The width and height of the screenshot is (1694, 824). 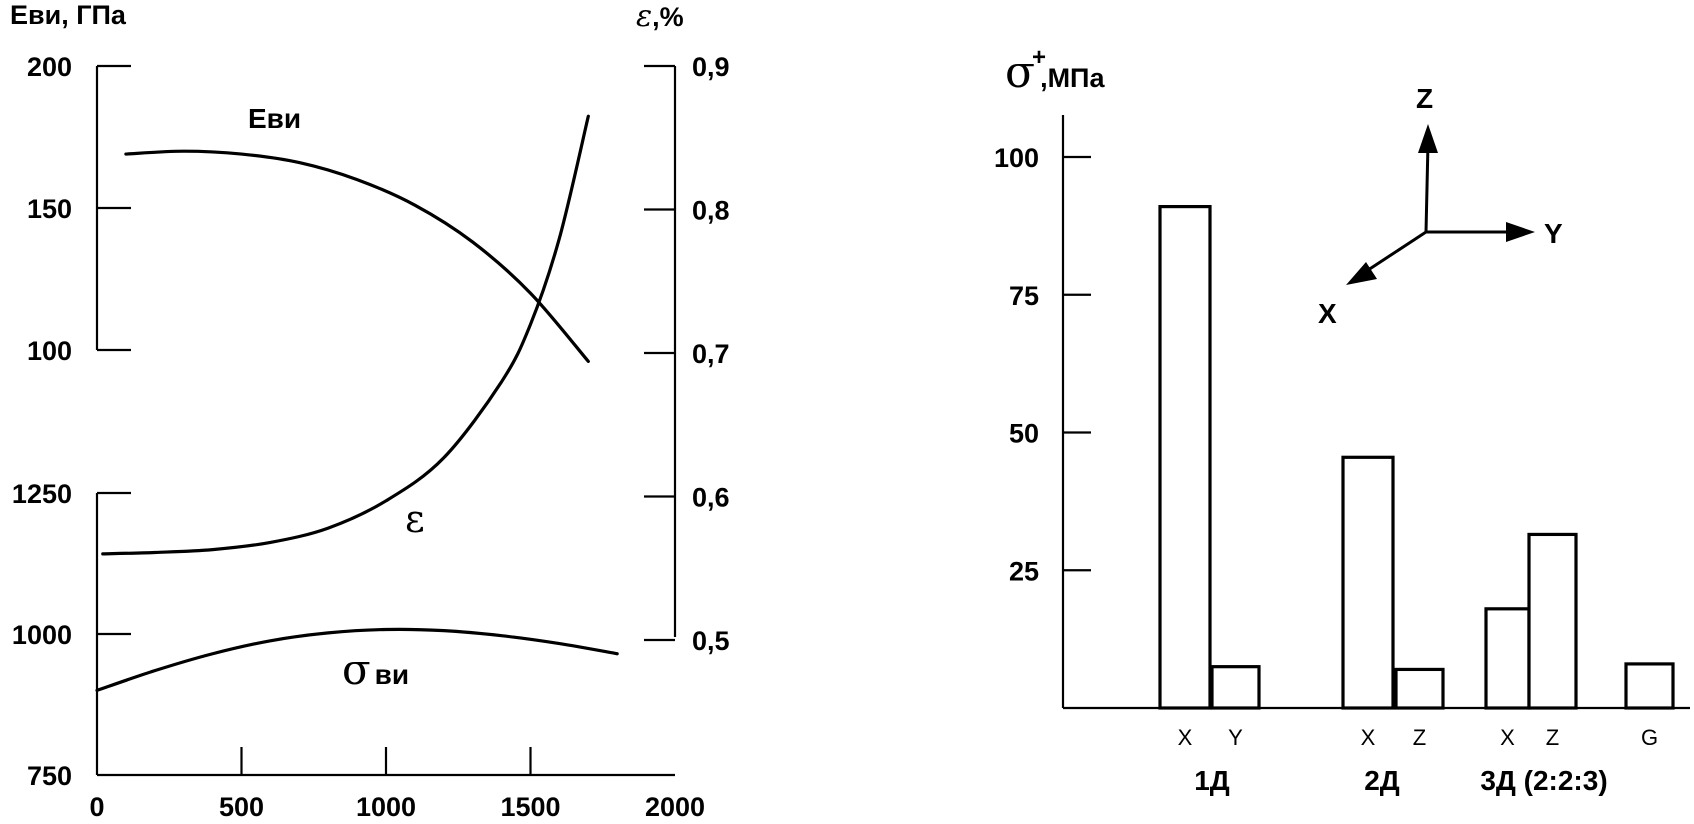 What do you see at coordinates (42, 635) in the screenshot?
I see `left-tick-label: 1000` at bounding box center [42, 635].